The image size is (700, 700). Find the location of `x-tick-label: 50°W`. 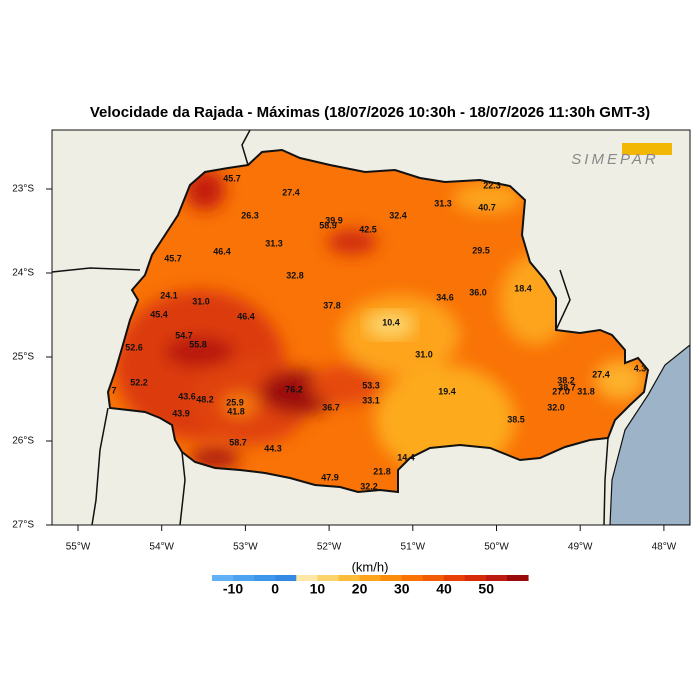

x-tick-label: 50°W is located at coordinates (496, 547).